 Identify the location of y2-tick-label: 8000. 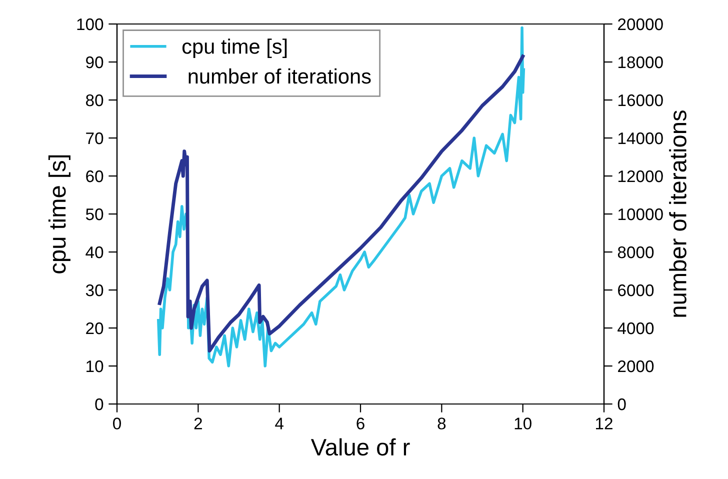
(636, 252).